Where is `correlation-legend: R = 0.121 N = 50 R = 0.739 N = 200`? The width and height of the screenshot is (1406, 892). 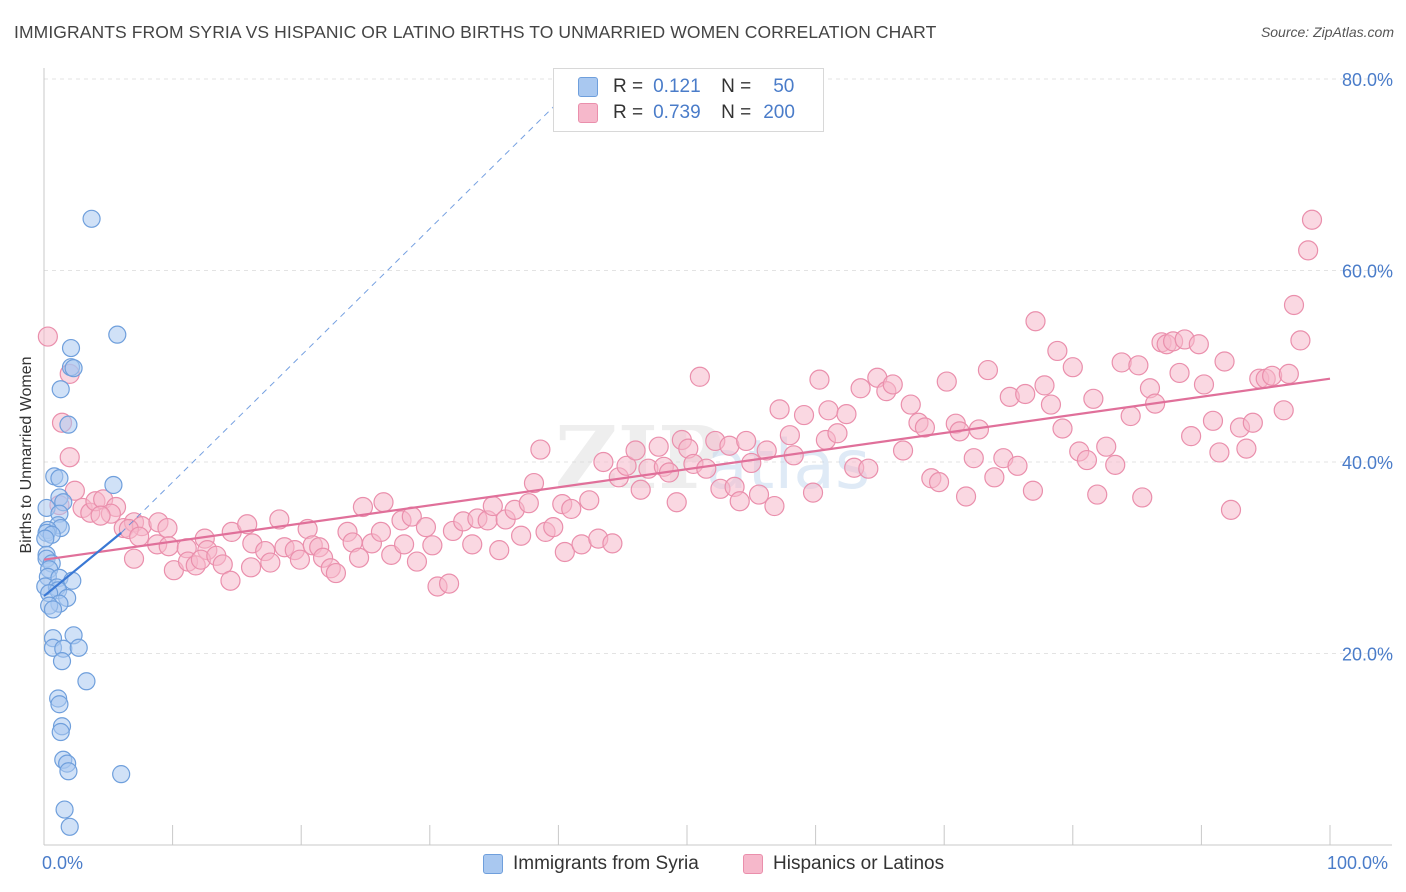
correlation-legend: R = 0.121 N = 50 R = 0.739 N = 200 is located at coordinates (688, 100).